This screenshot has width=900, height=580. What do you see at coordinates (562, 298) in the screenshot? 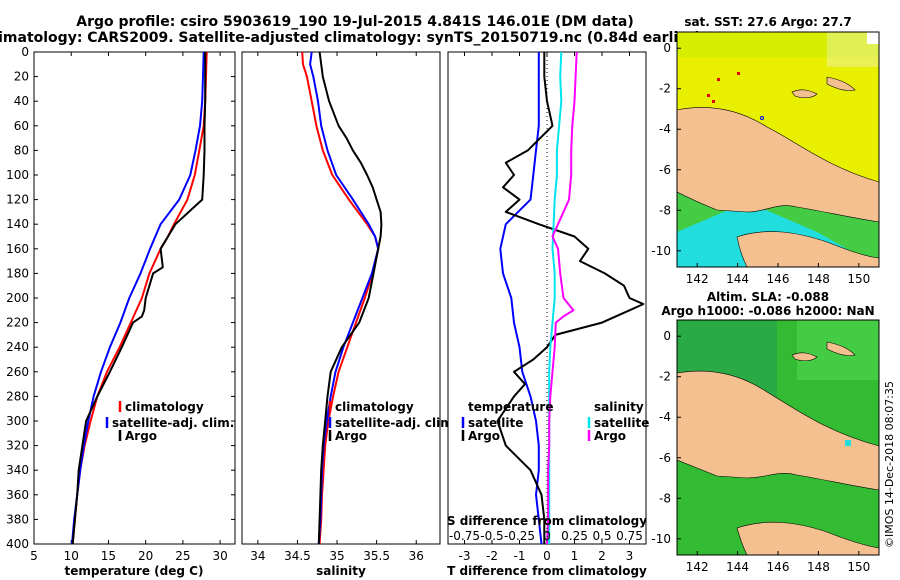
I see `series-line-salinity-argo` at bounding box center [562, 298].